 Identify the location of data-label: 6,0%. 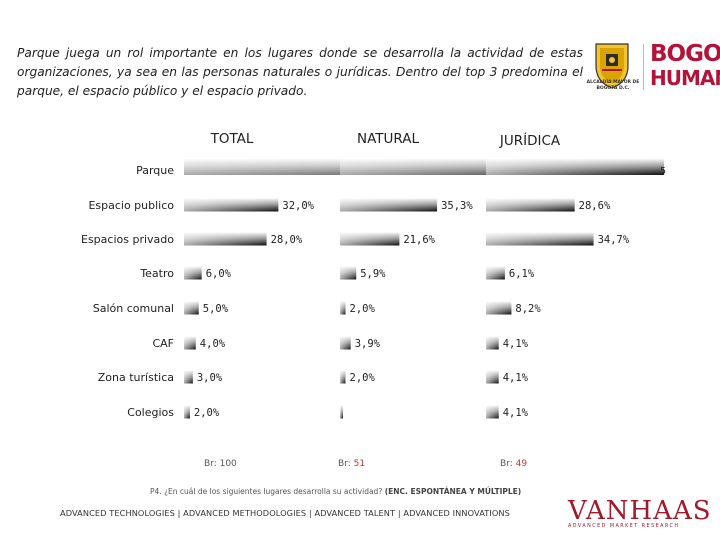
(219, 274).